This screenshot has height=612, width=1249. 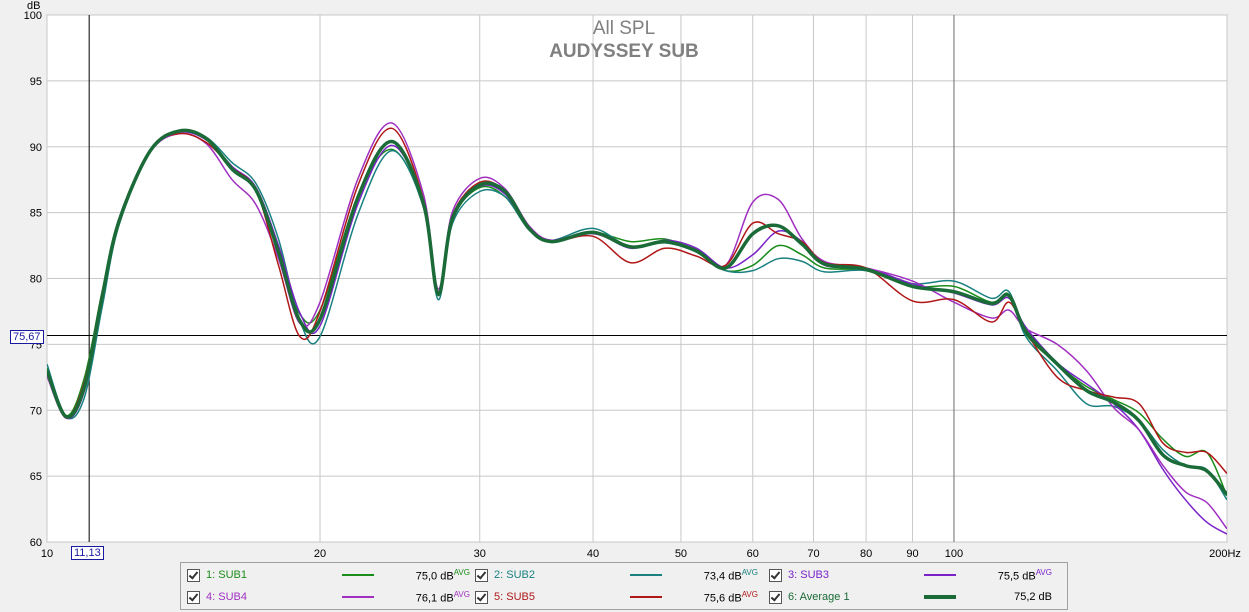 What do you see at coordinates (226, 575) in the screenshot?
I see `legend-label: 1: SUB1` at bounding box center [226, 575].